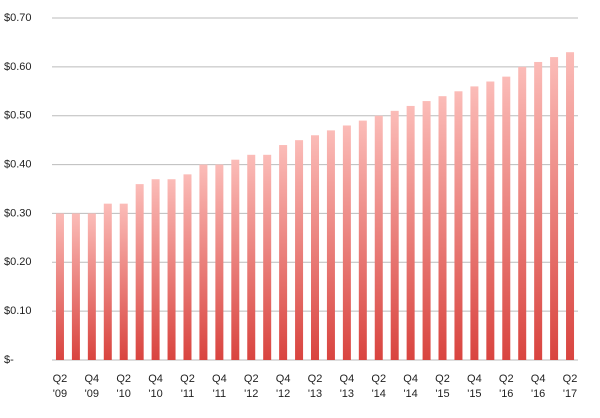 This screenshot has width=600, height=418. What do you see at coordinates (18, 262) in the screenshot?
I see `y-tick-label: $0.20` at bounding box center [18, 262].